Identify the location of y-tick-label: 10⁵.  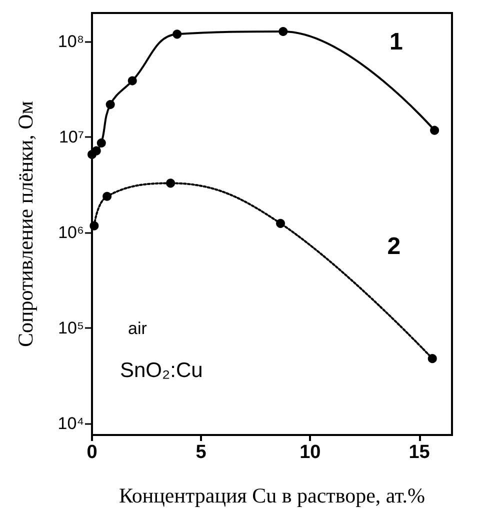
(71, 328).